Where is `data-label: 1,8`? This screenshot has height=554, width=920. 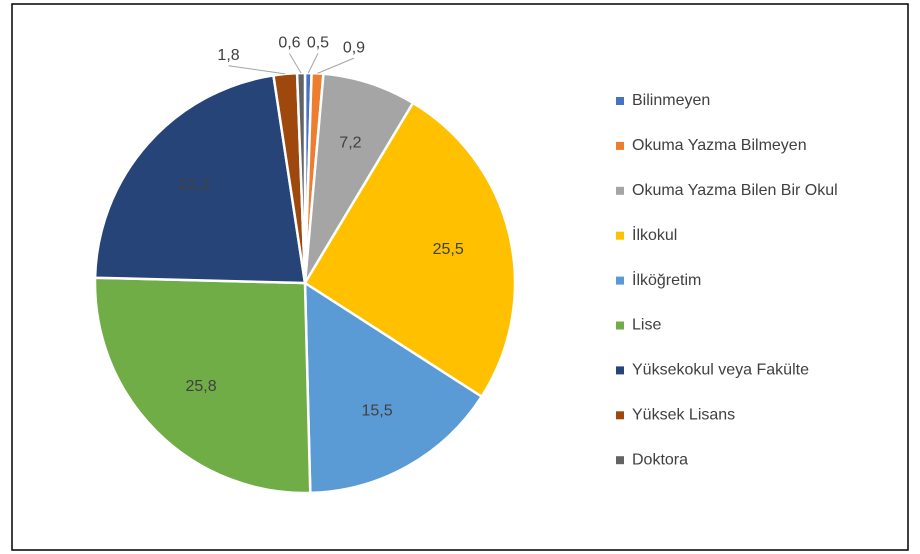 data-label: 1,8 is located at coordinates (228, 55).